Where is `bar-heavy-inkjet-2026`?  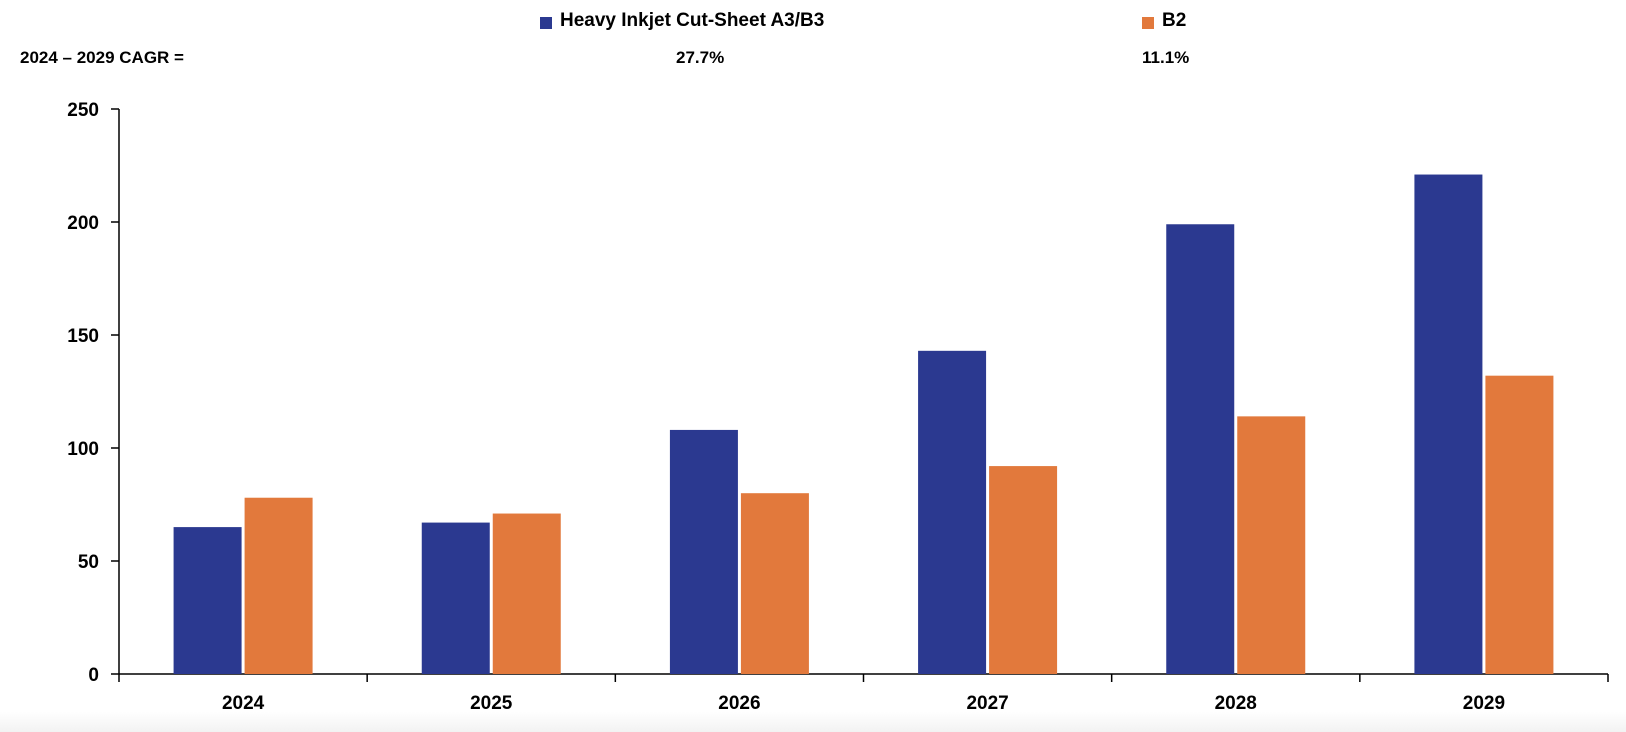
bar-heavy-inkjet-2026 is located at coordinates (703, 551).